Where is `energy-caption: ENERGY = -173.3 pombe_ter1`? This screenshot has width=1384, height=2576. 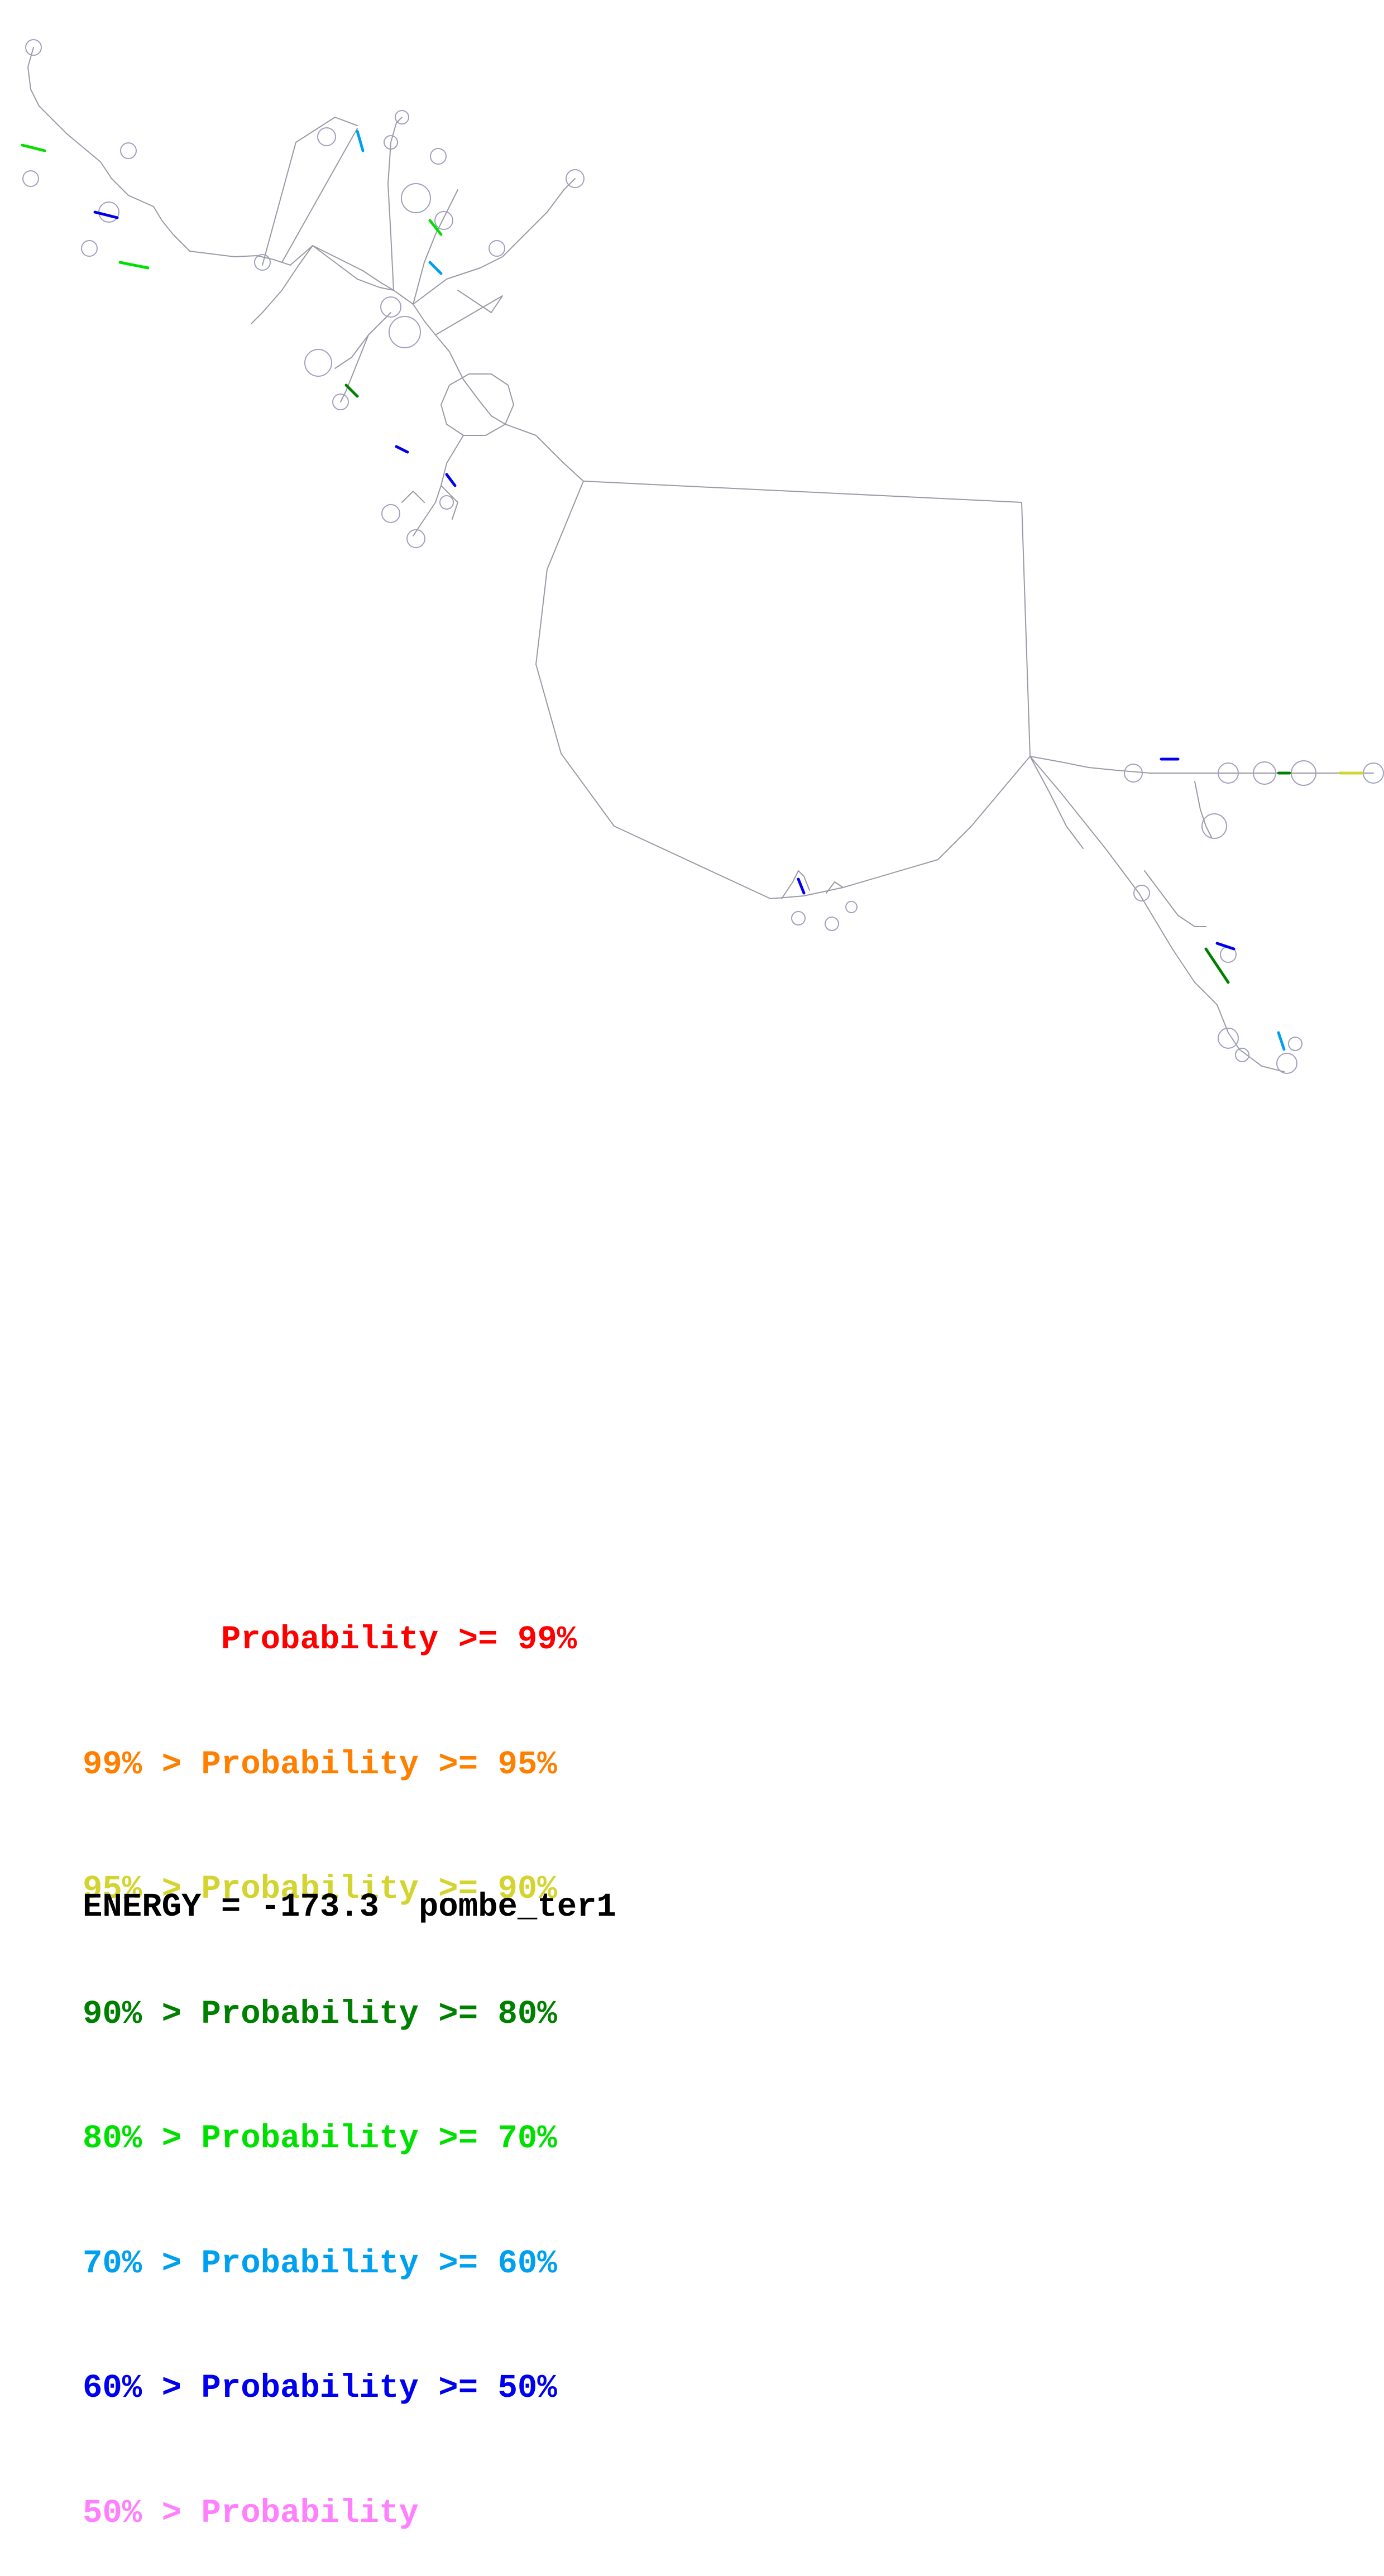
energy-caption: ENERGY = -173.3 pombe_ter1 is located at coordinates (349, 1907).